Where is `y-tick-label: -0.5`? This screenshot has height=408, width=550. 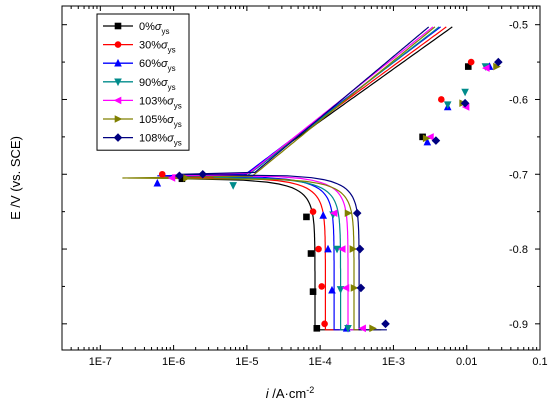
y-tick-label: -0.5 is located at coordinates (518, 26).